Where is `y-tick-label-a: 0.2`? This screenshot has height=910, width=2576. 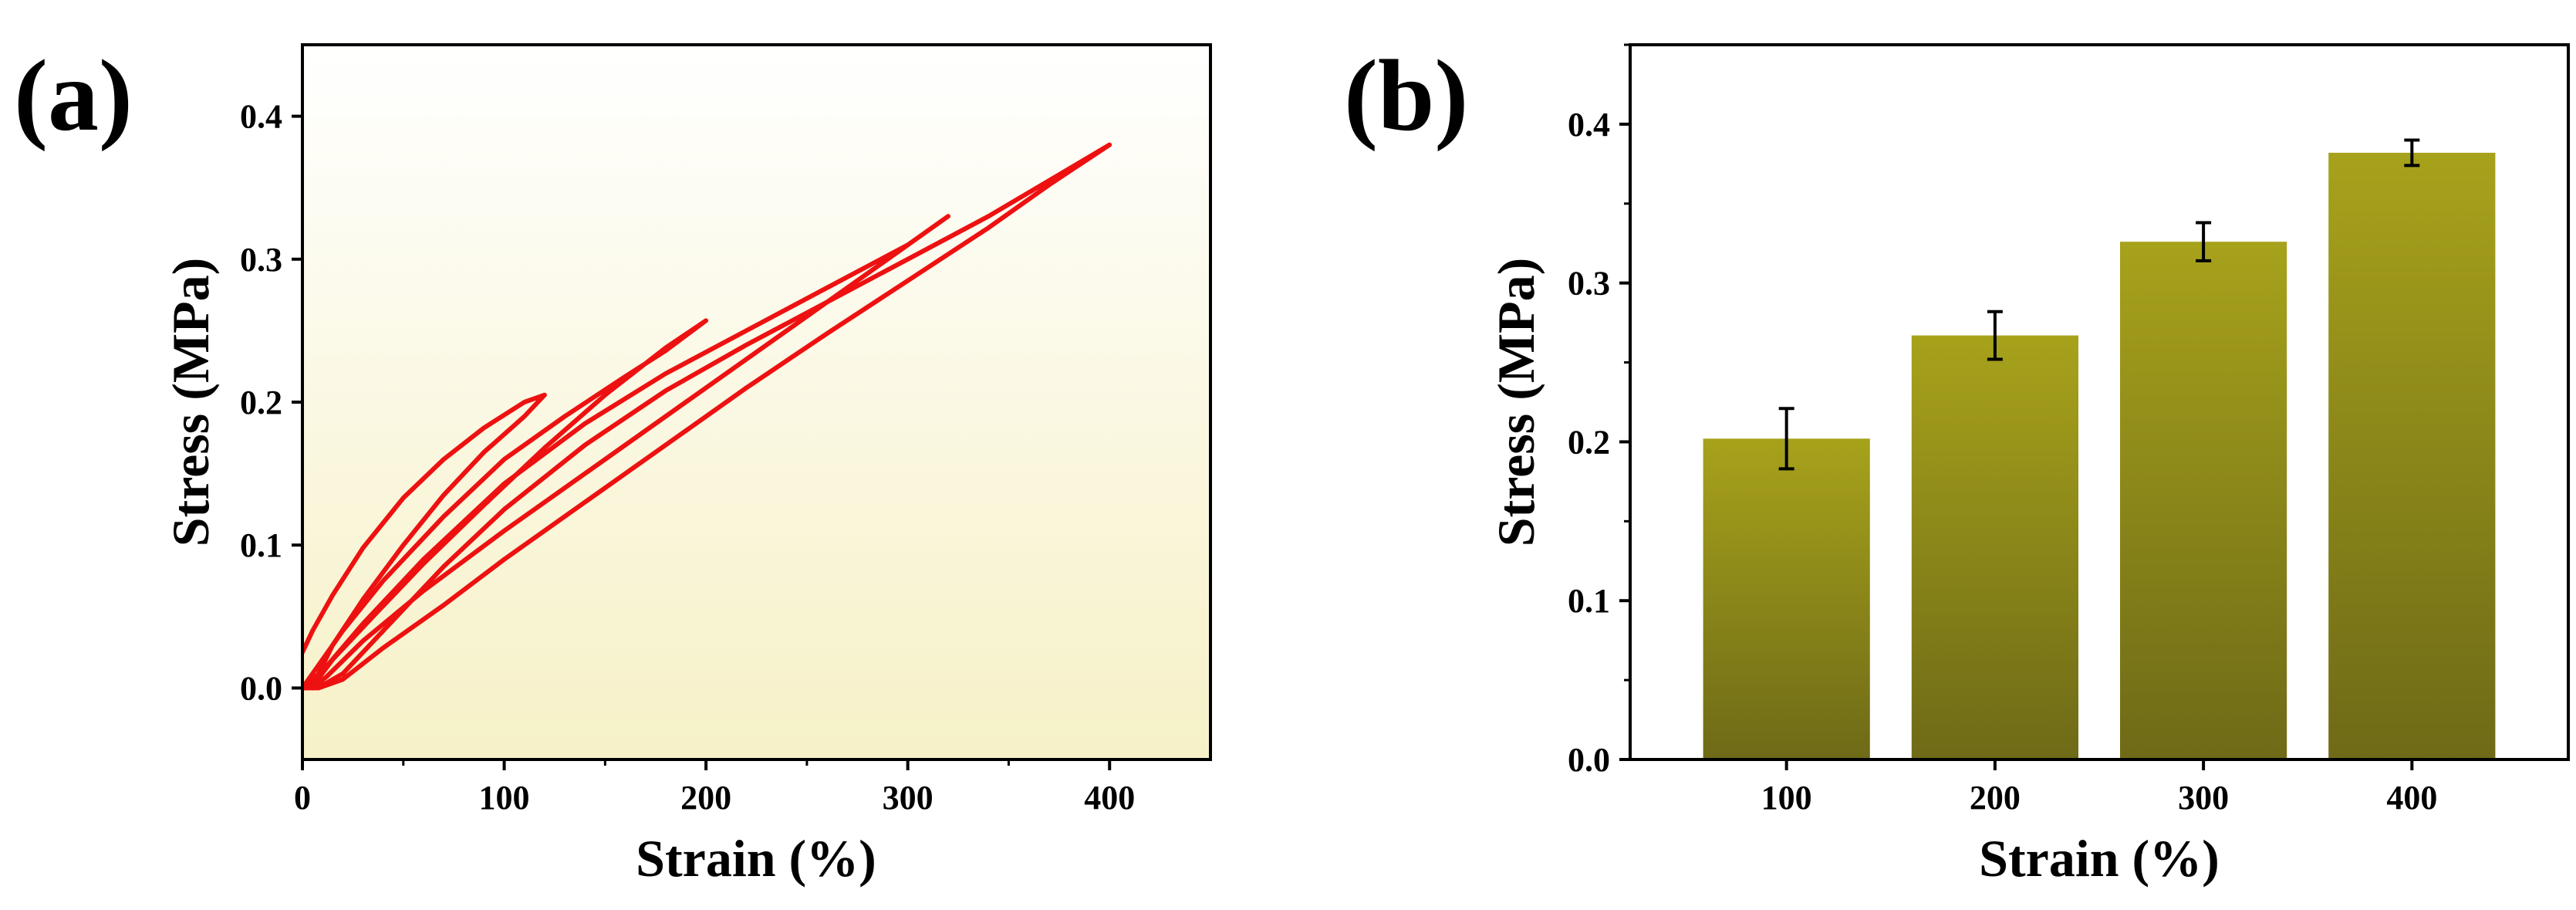
y-tick-label-a: 0.2 is located at coordinates (261, 403).